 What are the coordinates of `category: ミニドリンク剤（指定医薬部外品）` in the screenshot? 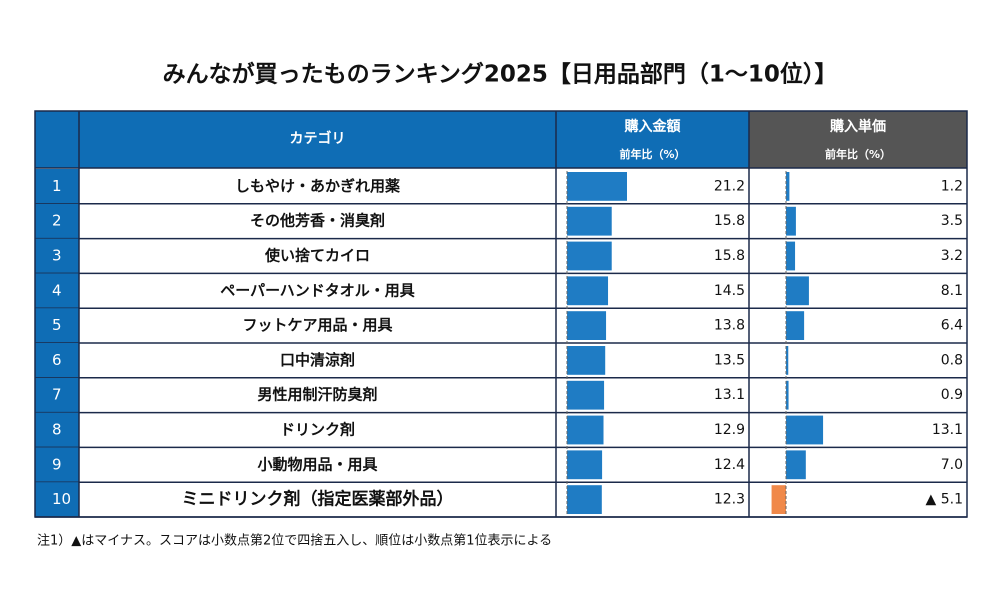 It's located at (318, 499).